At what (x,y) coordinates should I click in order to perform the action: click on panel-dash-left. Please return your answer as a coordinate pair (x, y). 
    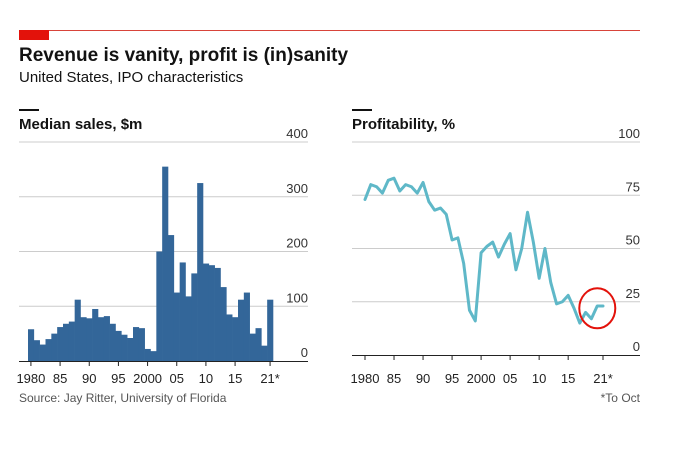
    Looking at the image, I should click on (29, 110).